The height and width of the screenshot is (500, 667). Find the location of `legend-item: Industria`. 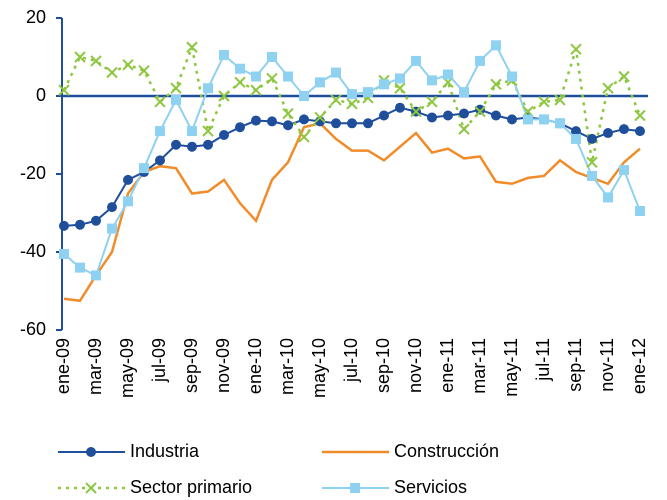

legend-item: Industria is located at coordinates (129, 451).